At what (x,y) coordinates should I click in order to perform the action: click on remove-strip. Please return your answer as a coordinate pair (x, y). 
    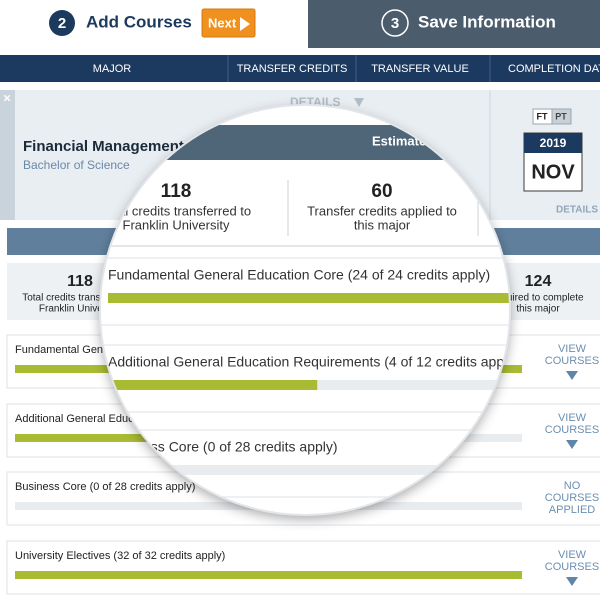
    Looking at the image, I should click on (7, 155).